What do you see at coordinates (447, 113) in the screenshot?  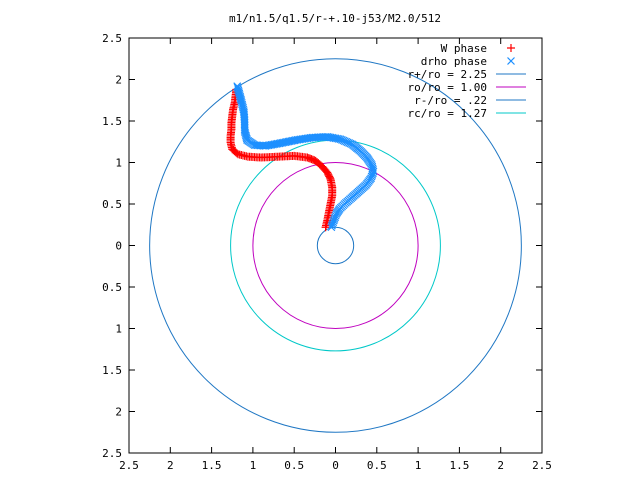 I see `legend-label: rc/ro = 1.27` at bounding box center [447, 113].